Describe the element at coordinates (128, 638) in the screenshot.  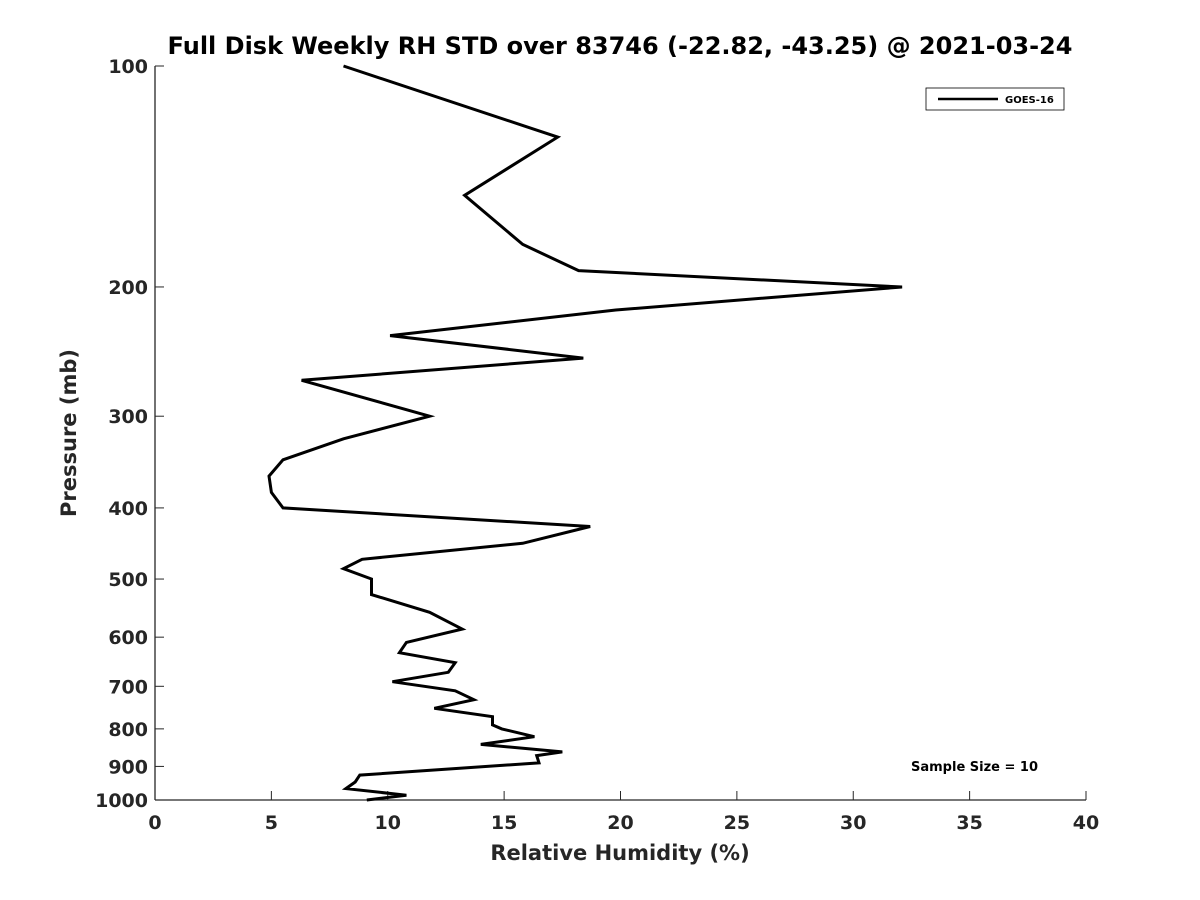
I see `y-tick-label: 600` at that location.